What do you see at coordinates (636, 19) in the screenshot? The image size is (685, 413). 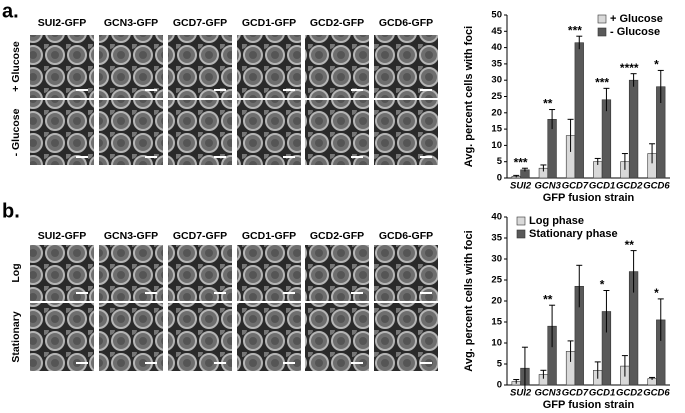 I see `legend-label: + Glucose` at bounding box center [636, 19].